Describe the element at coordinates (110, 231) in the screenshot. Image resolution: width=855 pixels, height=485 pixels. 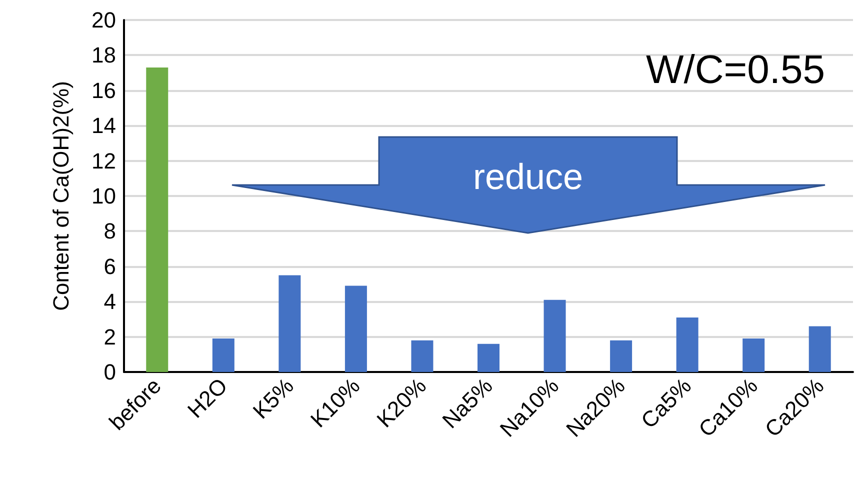
I see `y-tick-label: 8` at that location.